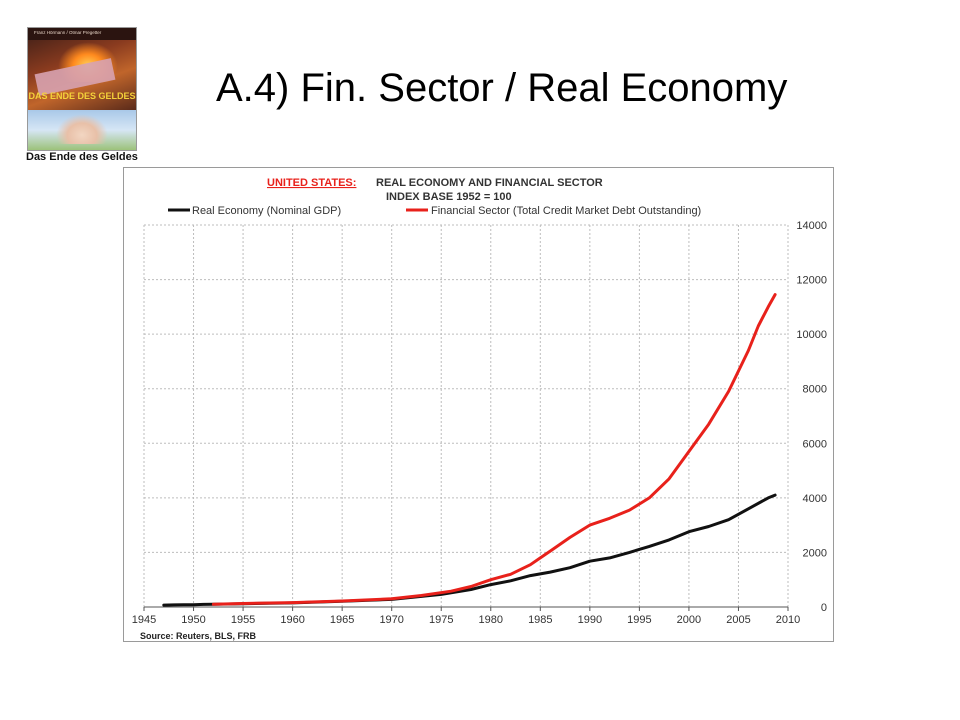  Describe the element at coordinates (469, 550) in the screenshot. I see `series-line-real-economy` at that location.